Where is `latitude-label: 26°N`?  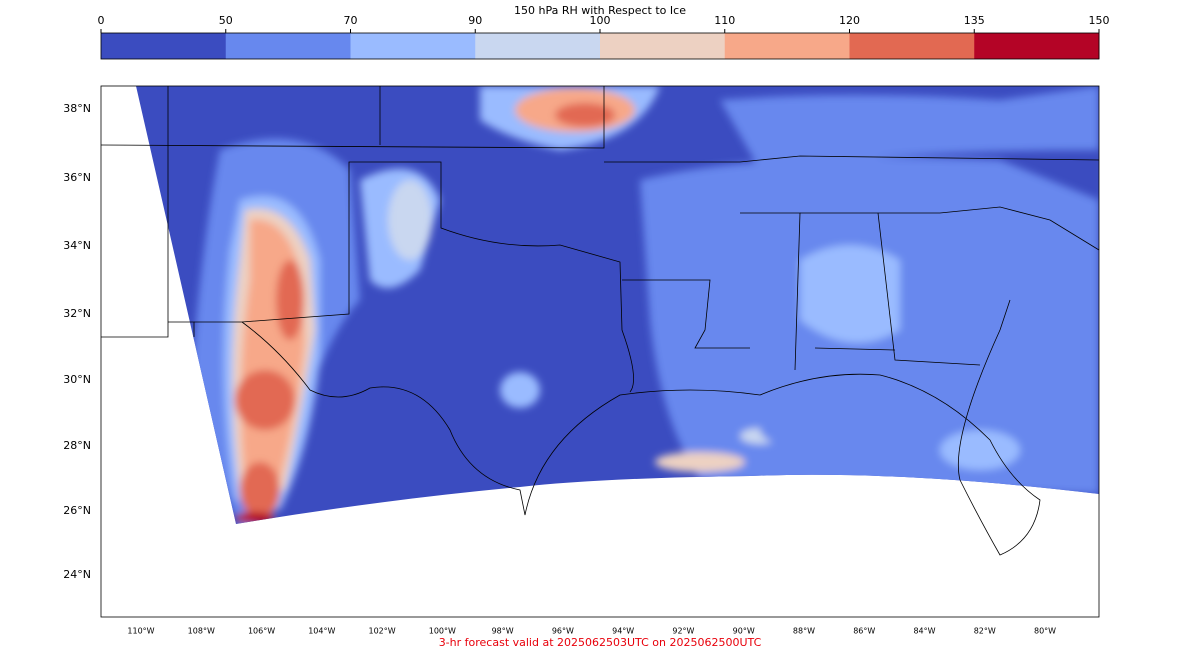 latitude-label: 26°N is located at coordinates (77, 510).